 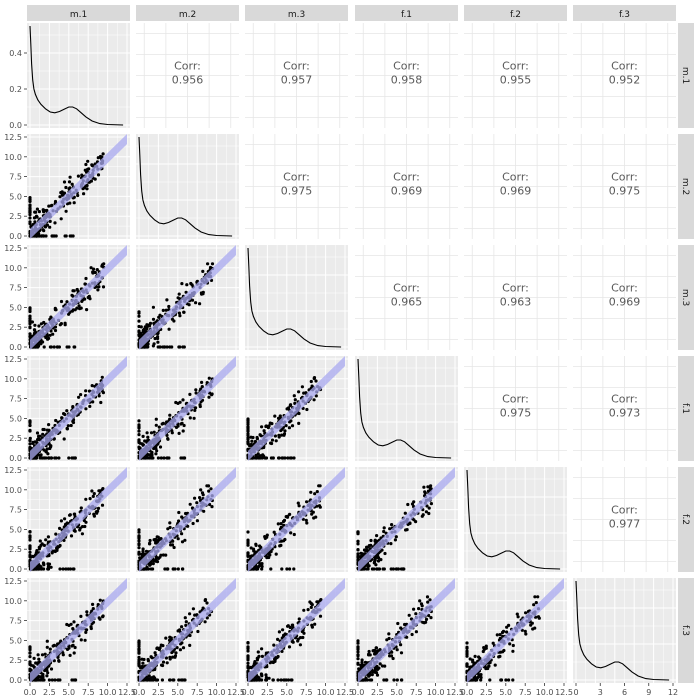 What do you see at coordinates (78, 75) in the screenshot?
I see `panel-m.1-m.1` at bounding box center [78, 75].